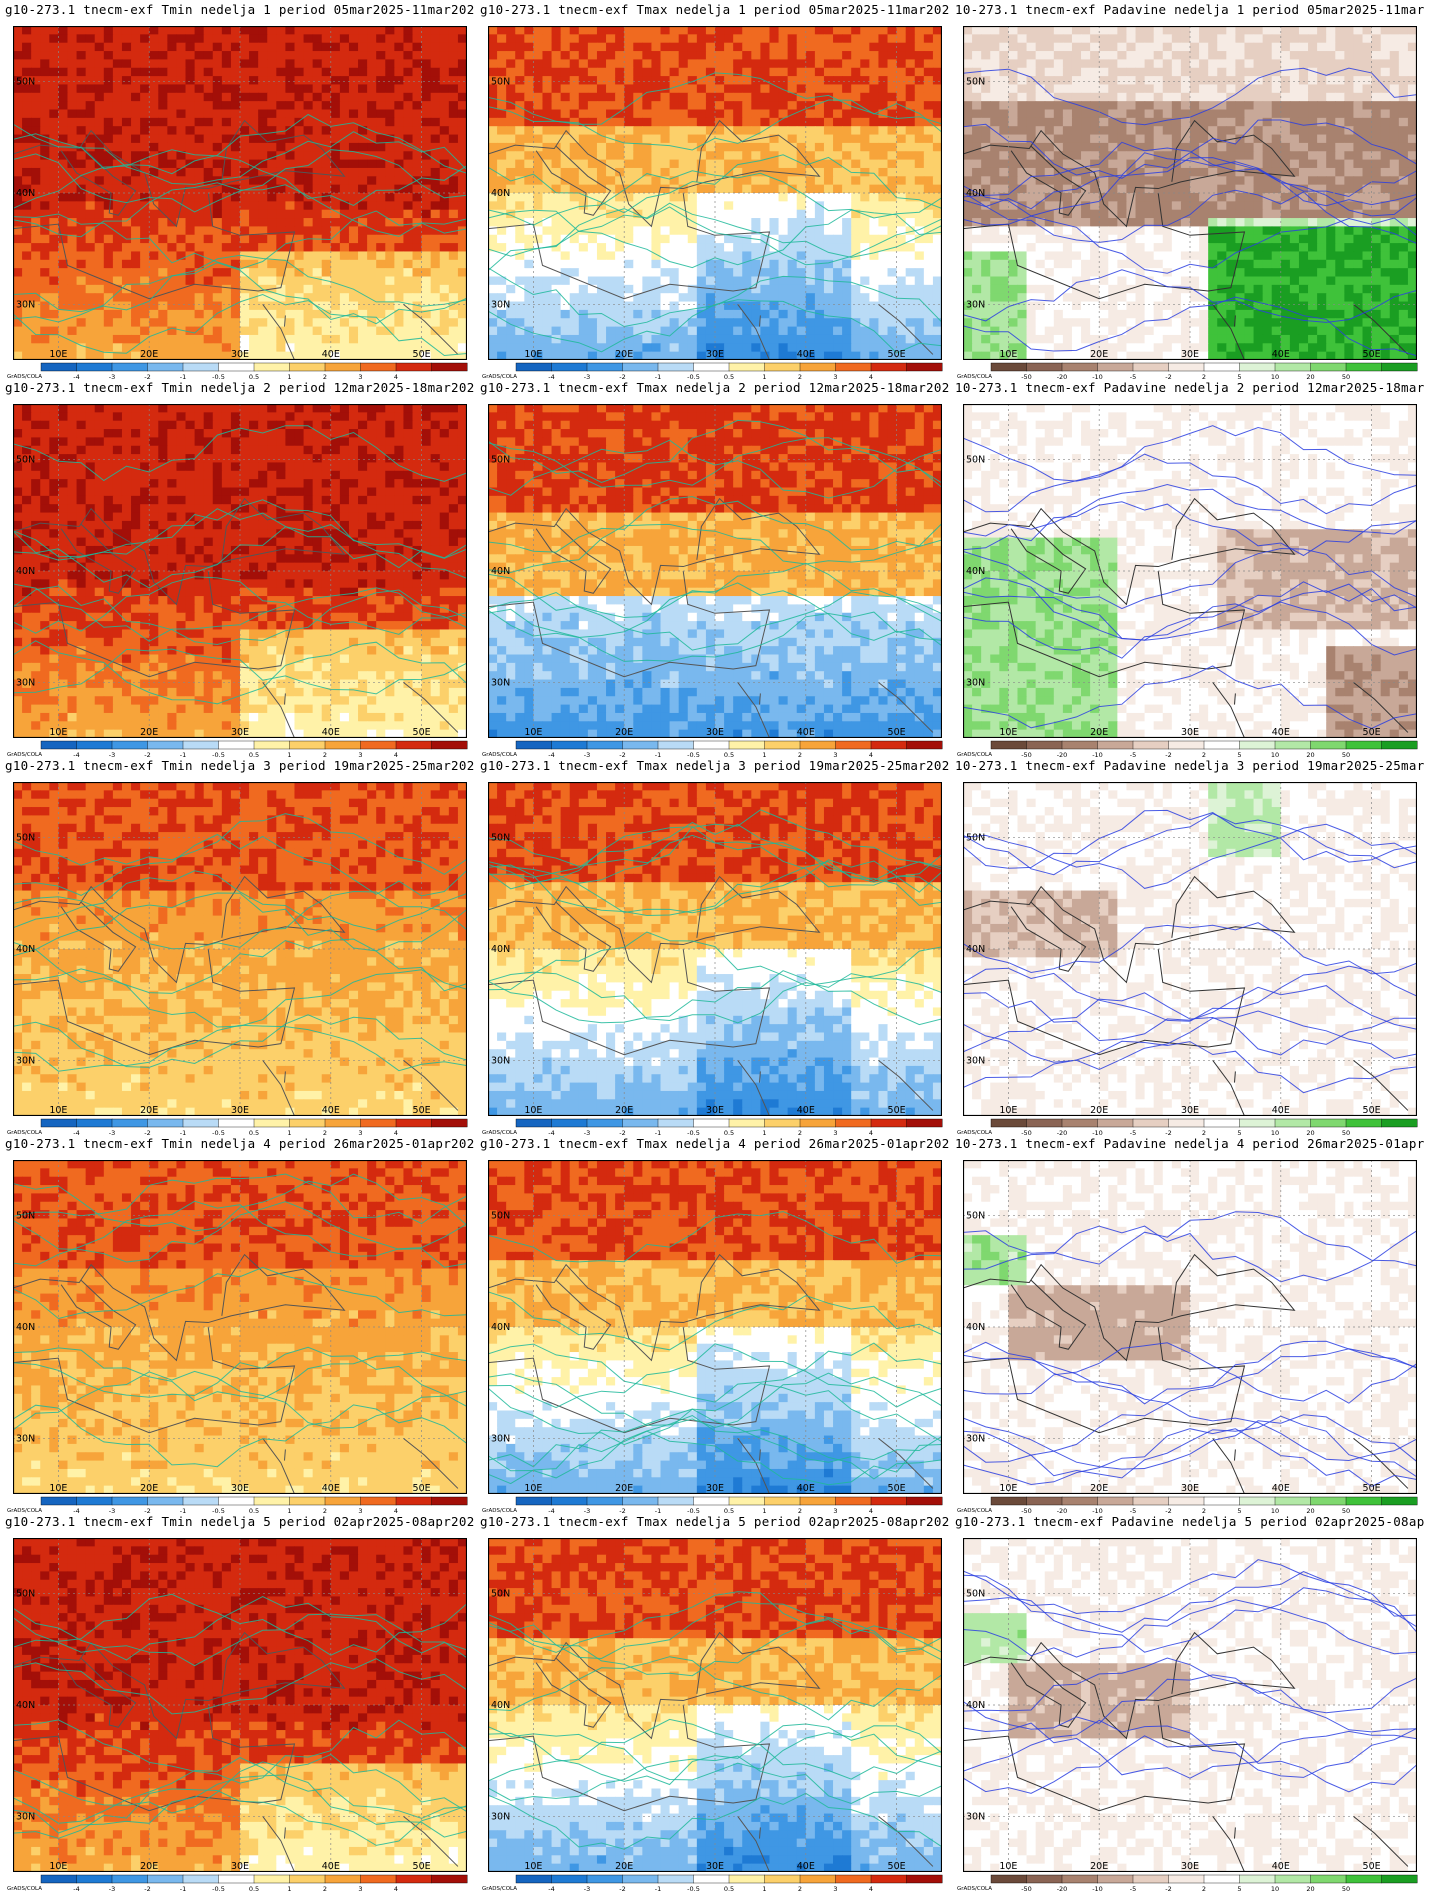  Describe the element at coordinates (289, 1510) in the screenshot. I see `colorbar-label: 1` at that location.